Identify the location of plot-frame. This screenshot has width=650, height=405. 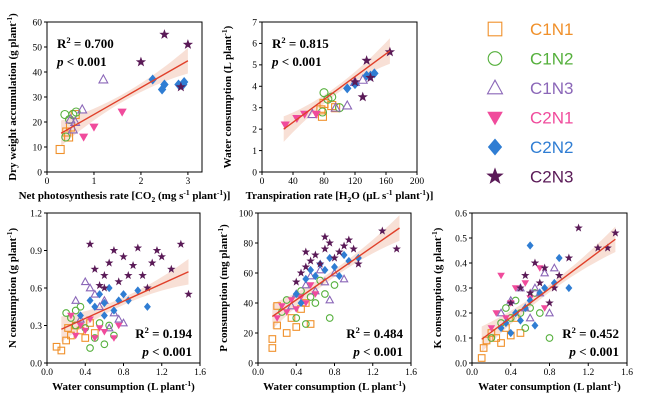
(339, 97).